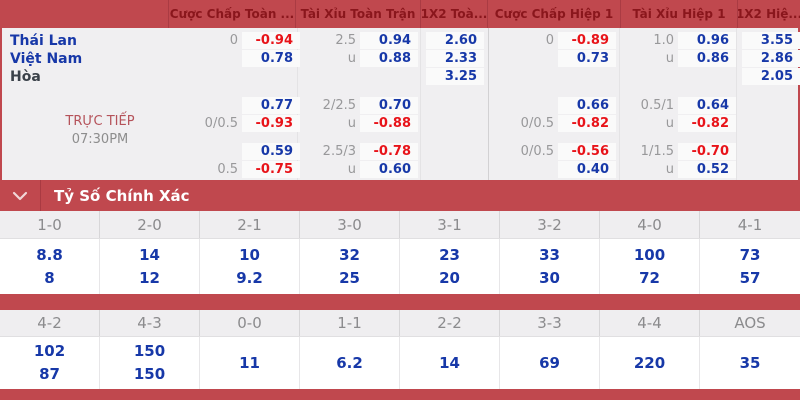 The height and width of the screenshot is (400, 800). I want to click on odds-value: 2.05, so click(771, 76).